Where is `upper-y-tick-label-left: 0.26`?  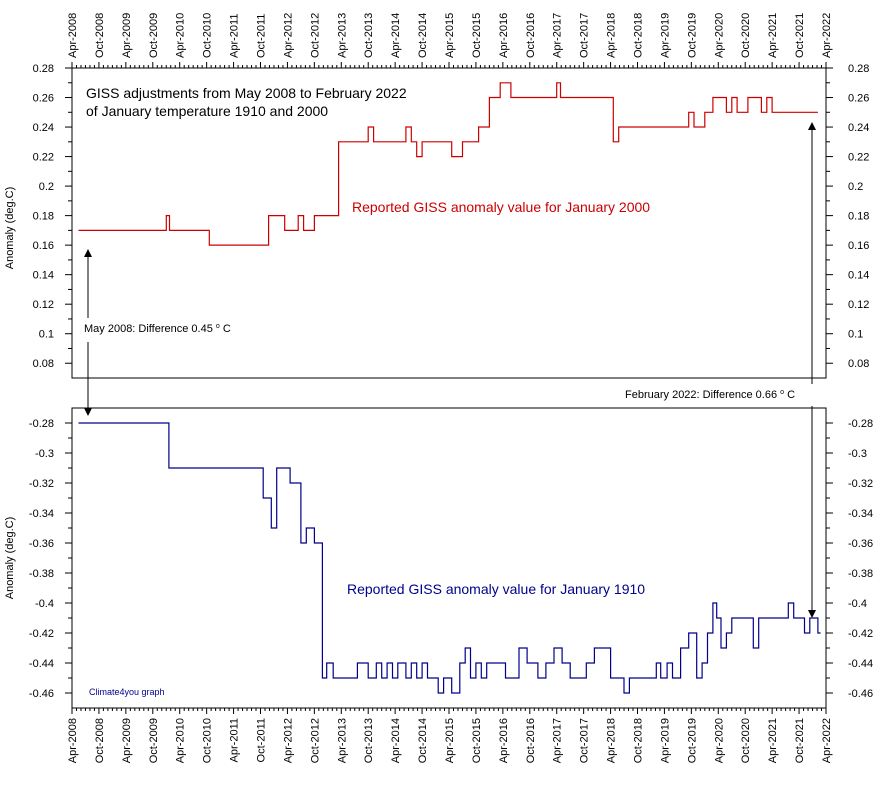
upper-y-tick-label-left: 0.26 is located at coordinates (43, 99).